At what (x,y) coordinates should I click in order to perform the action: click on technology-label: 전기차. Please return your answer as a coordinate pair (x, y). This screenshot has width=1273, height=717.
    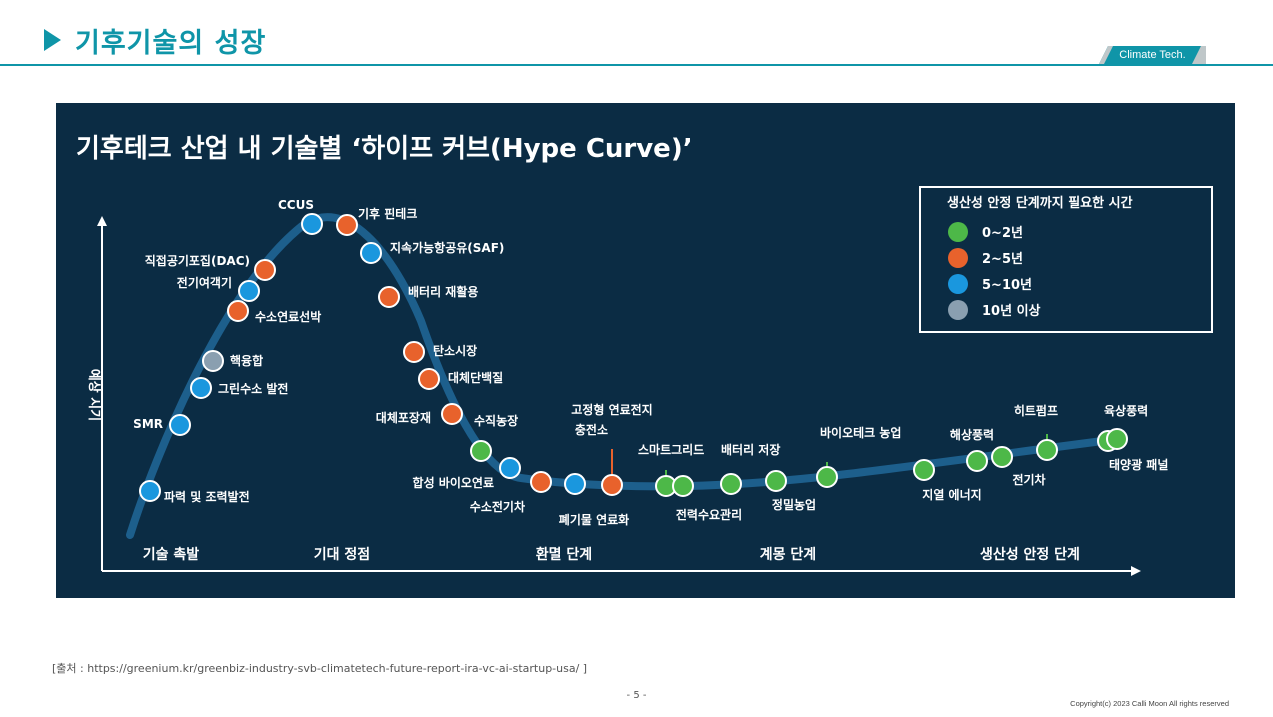
    Looking at the image, I should click on (1028, 479).